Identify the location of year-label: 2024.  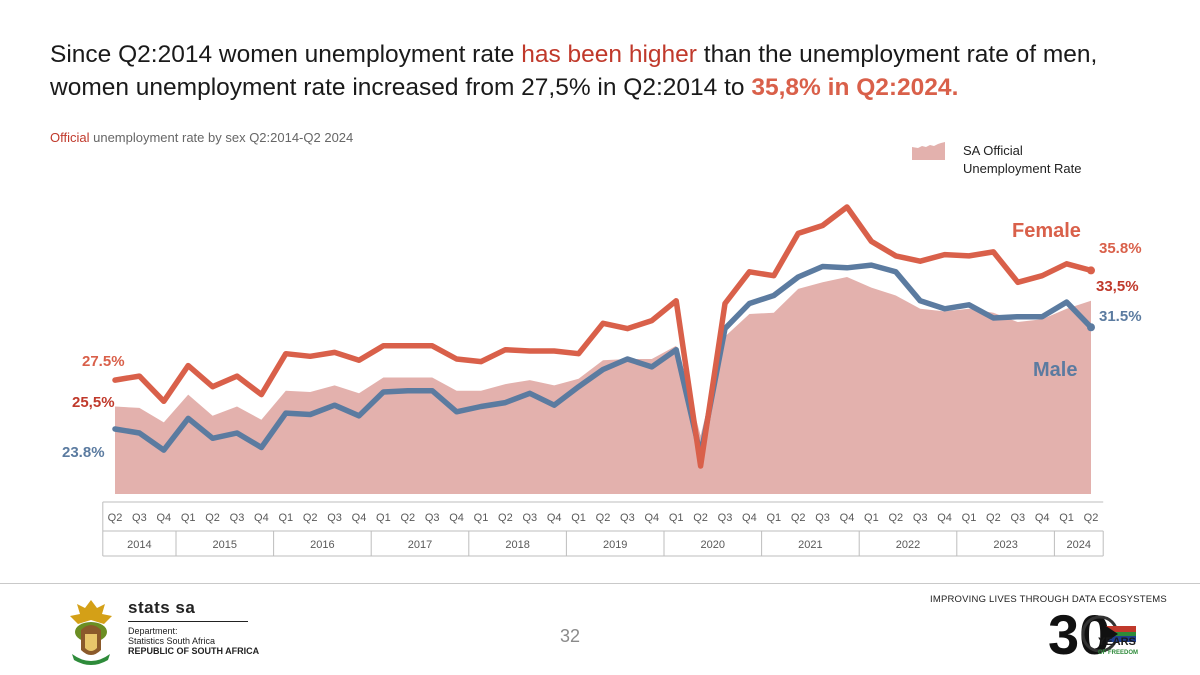
(1079, 545).